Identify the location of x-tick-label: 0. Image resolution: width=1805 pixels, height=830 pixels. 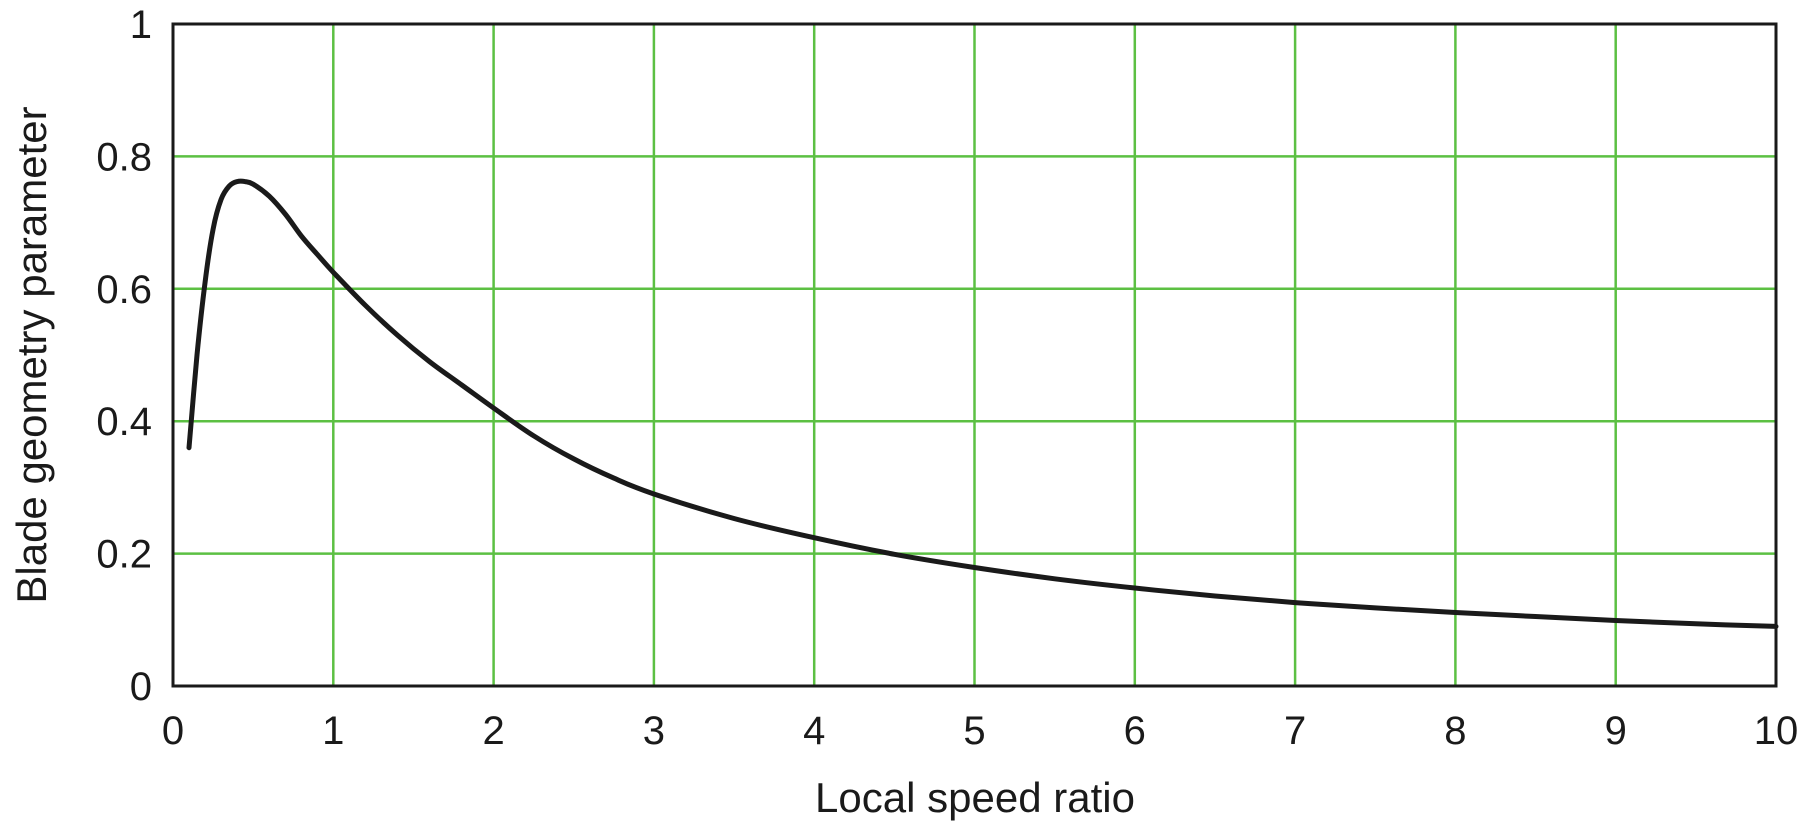
(173, 731).